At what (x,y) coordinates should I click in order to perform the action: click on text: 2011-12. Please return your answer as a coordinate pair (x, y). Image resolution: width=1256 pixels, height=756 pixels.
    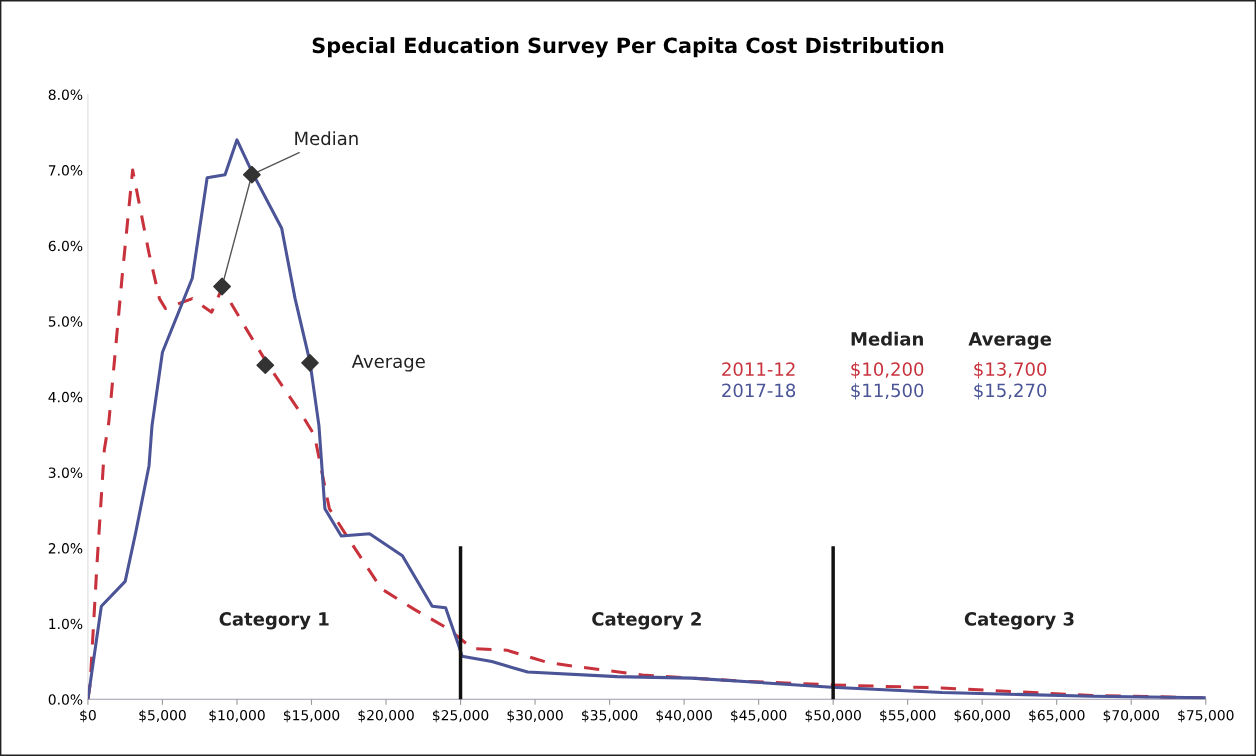
    Looking at the image, I should click on (758, 369).